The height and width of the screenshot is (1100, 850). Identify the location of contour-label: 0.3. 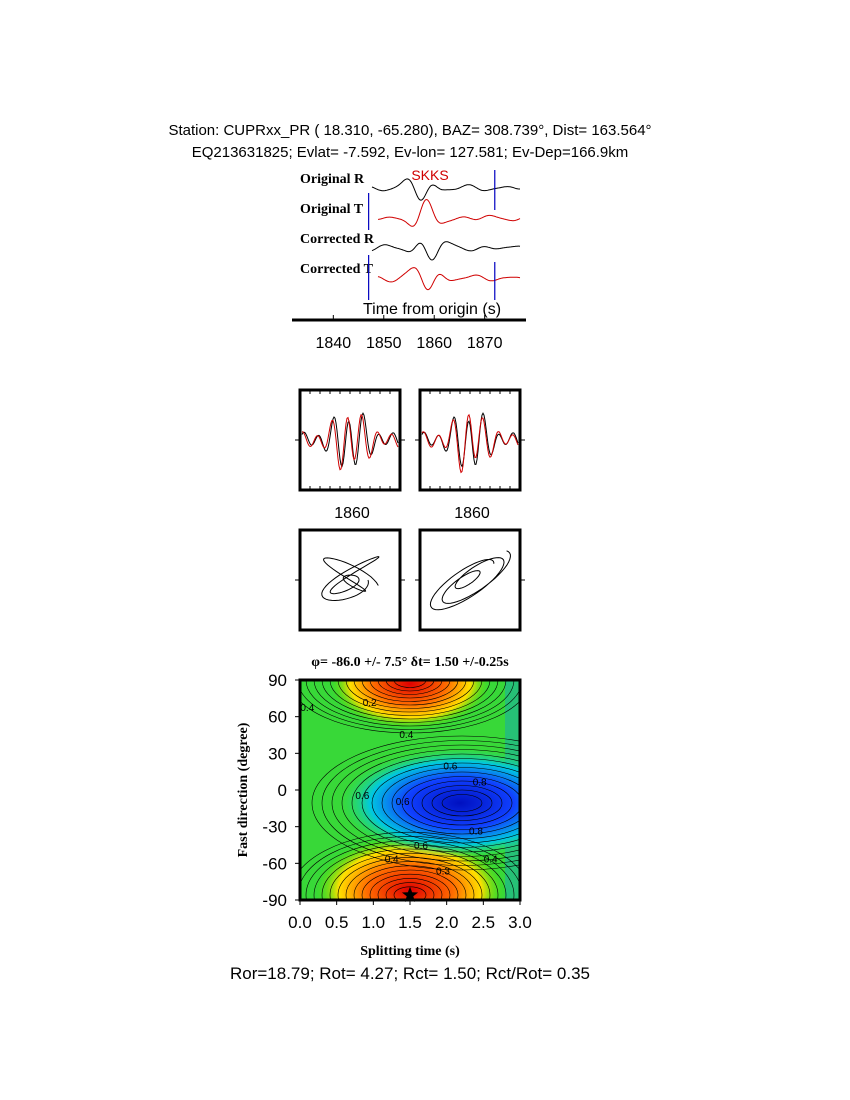
(443, 872).